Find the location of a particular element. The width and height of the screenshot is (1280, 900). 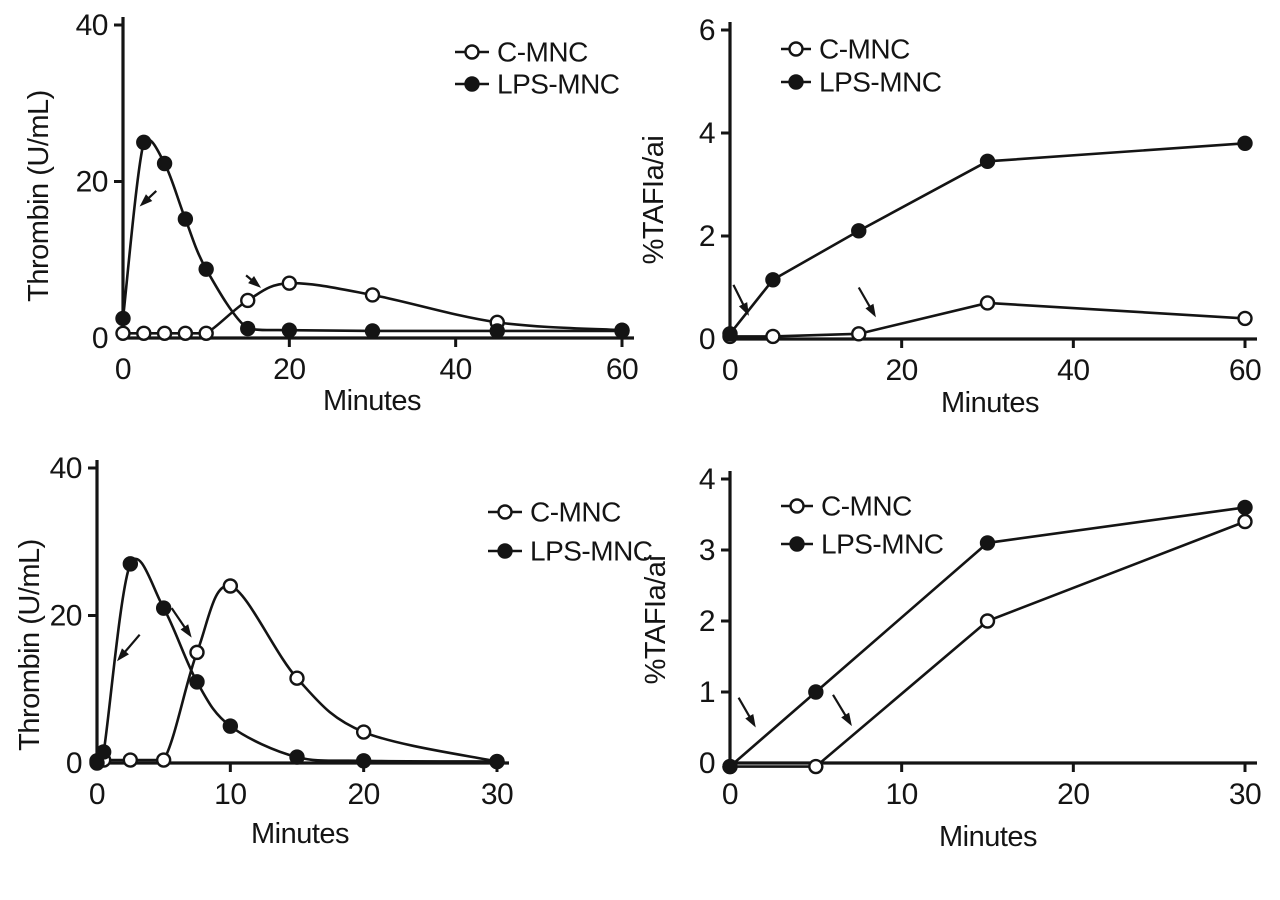

series-c-mnc is located at coordinates (987, 320).